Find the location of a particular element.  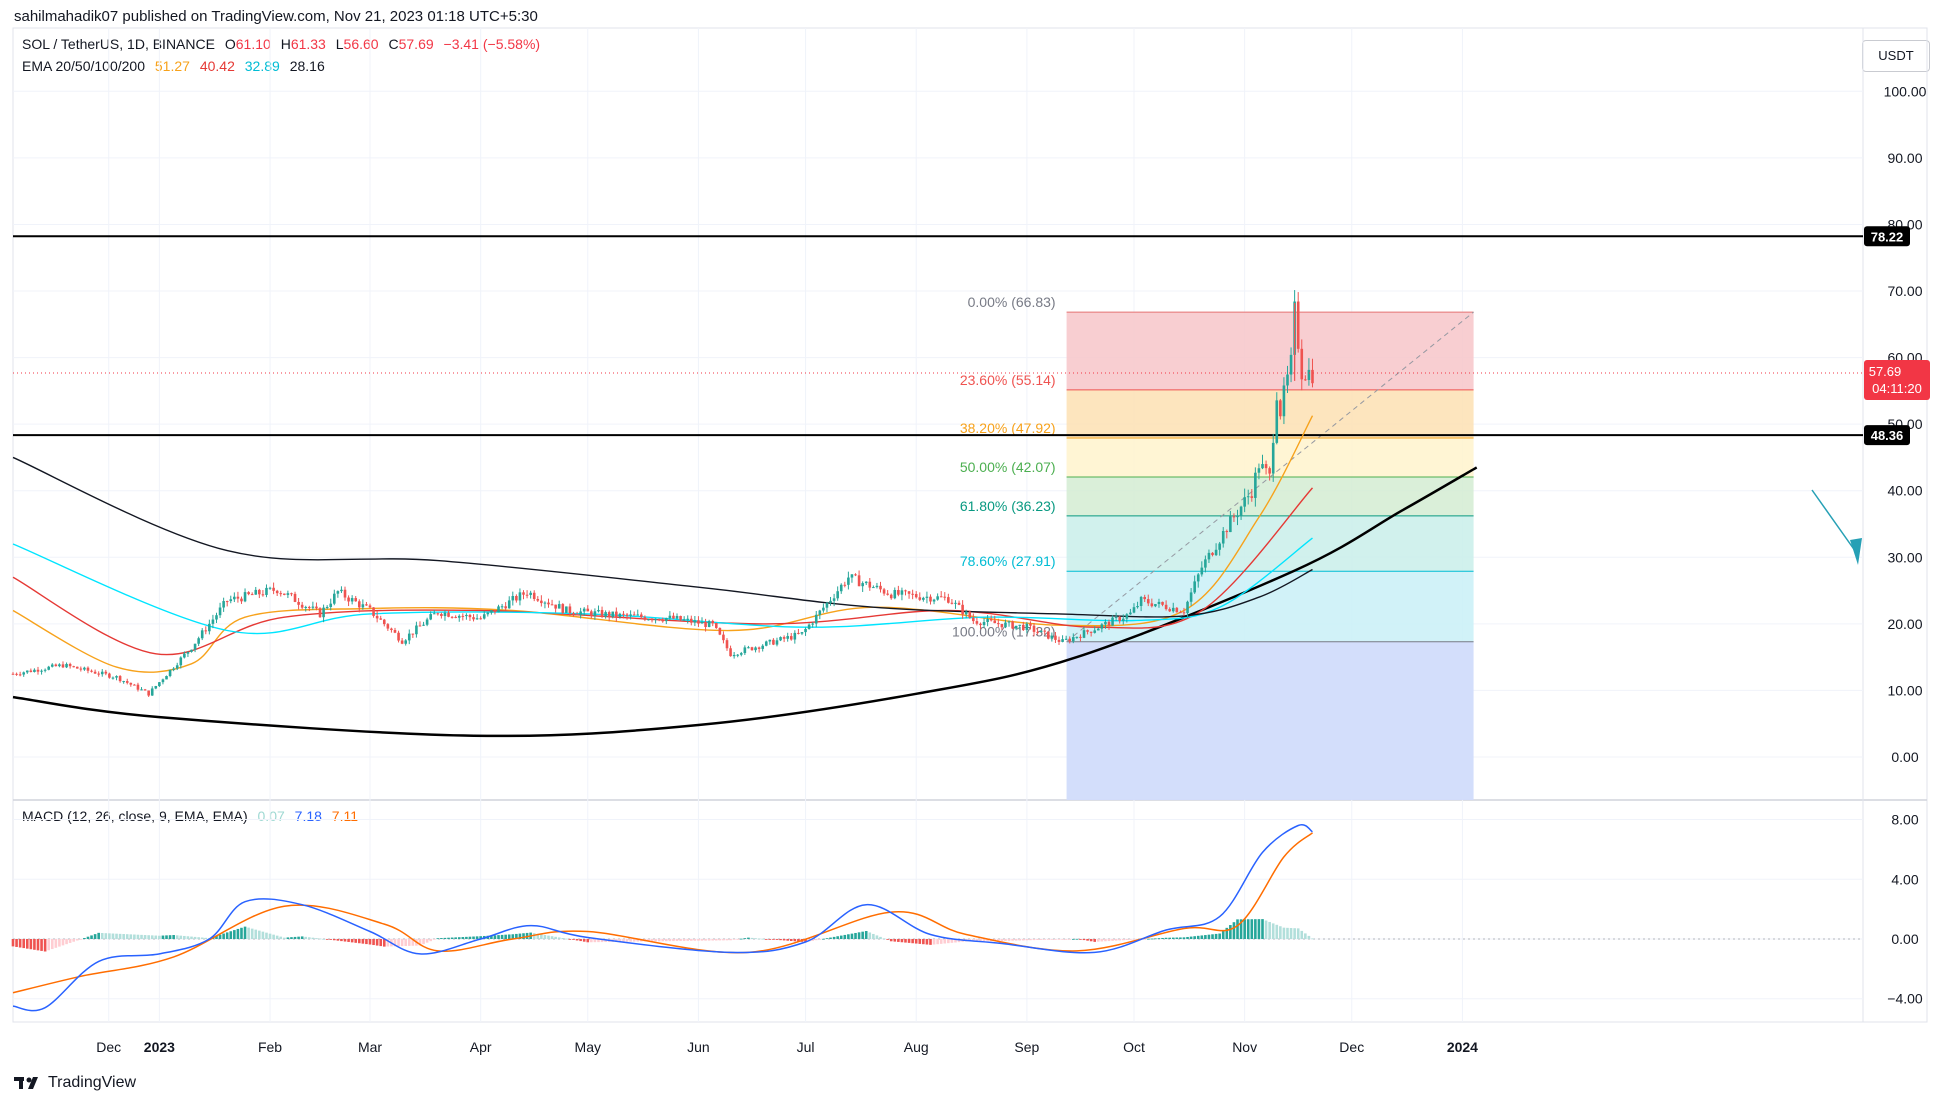

y-tick-label: 10.00 is located at coordinates (1904, 690).